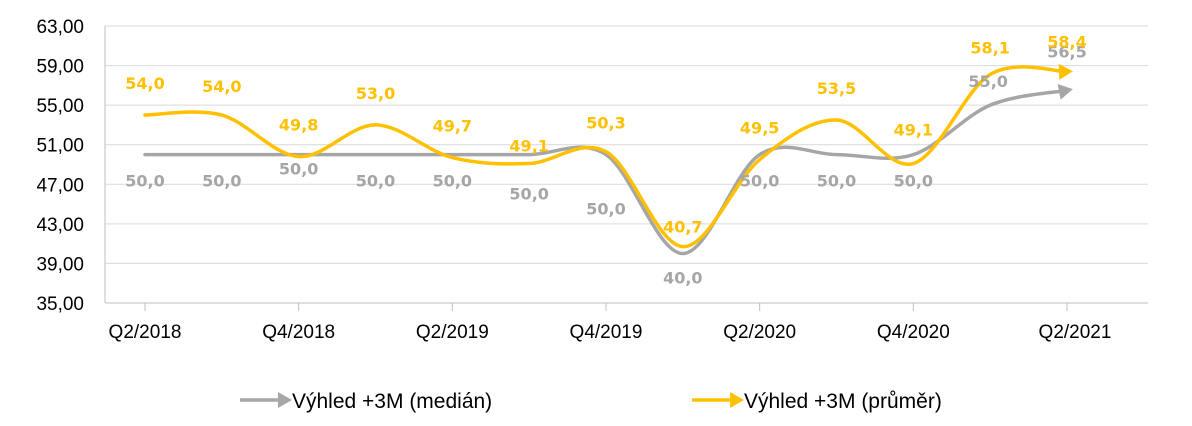  What do you see at coordinates (682, 227) in the screenshot?
I see `data-label-average: 40,7` at bounding box center [682, 227].